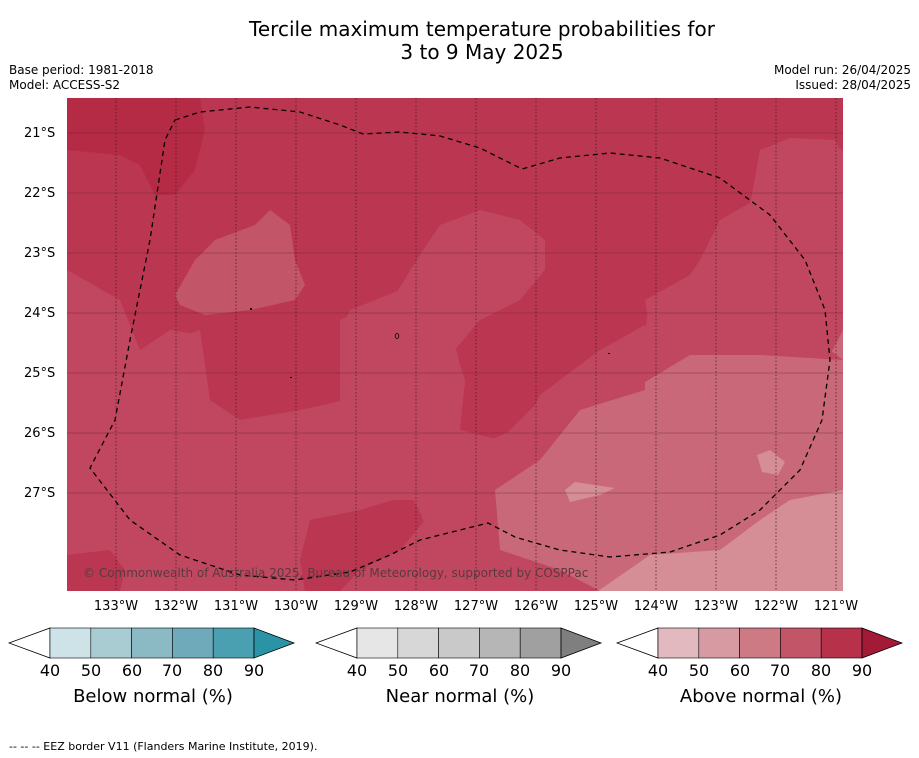 This screenshot has width=919, height=758. I want to click on lon-label: 128°W, so click(416, 606).